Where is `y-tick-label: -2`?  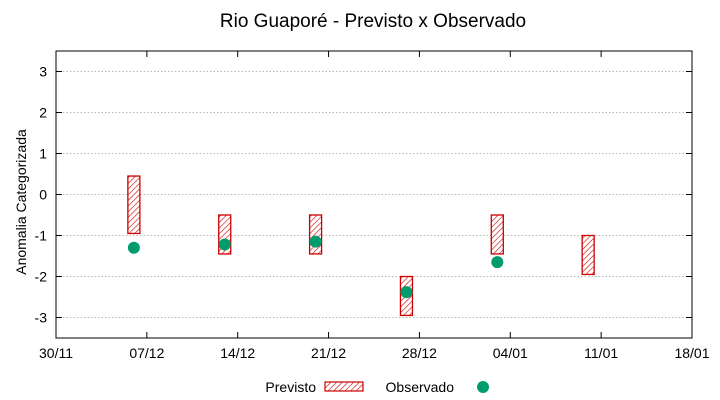
y-tick-label: -2 is located at coordinates (41, 277).